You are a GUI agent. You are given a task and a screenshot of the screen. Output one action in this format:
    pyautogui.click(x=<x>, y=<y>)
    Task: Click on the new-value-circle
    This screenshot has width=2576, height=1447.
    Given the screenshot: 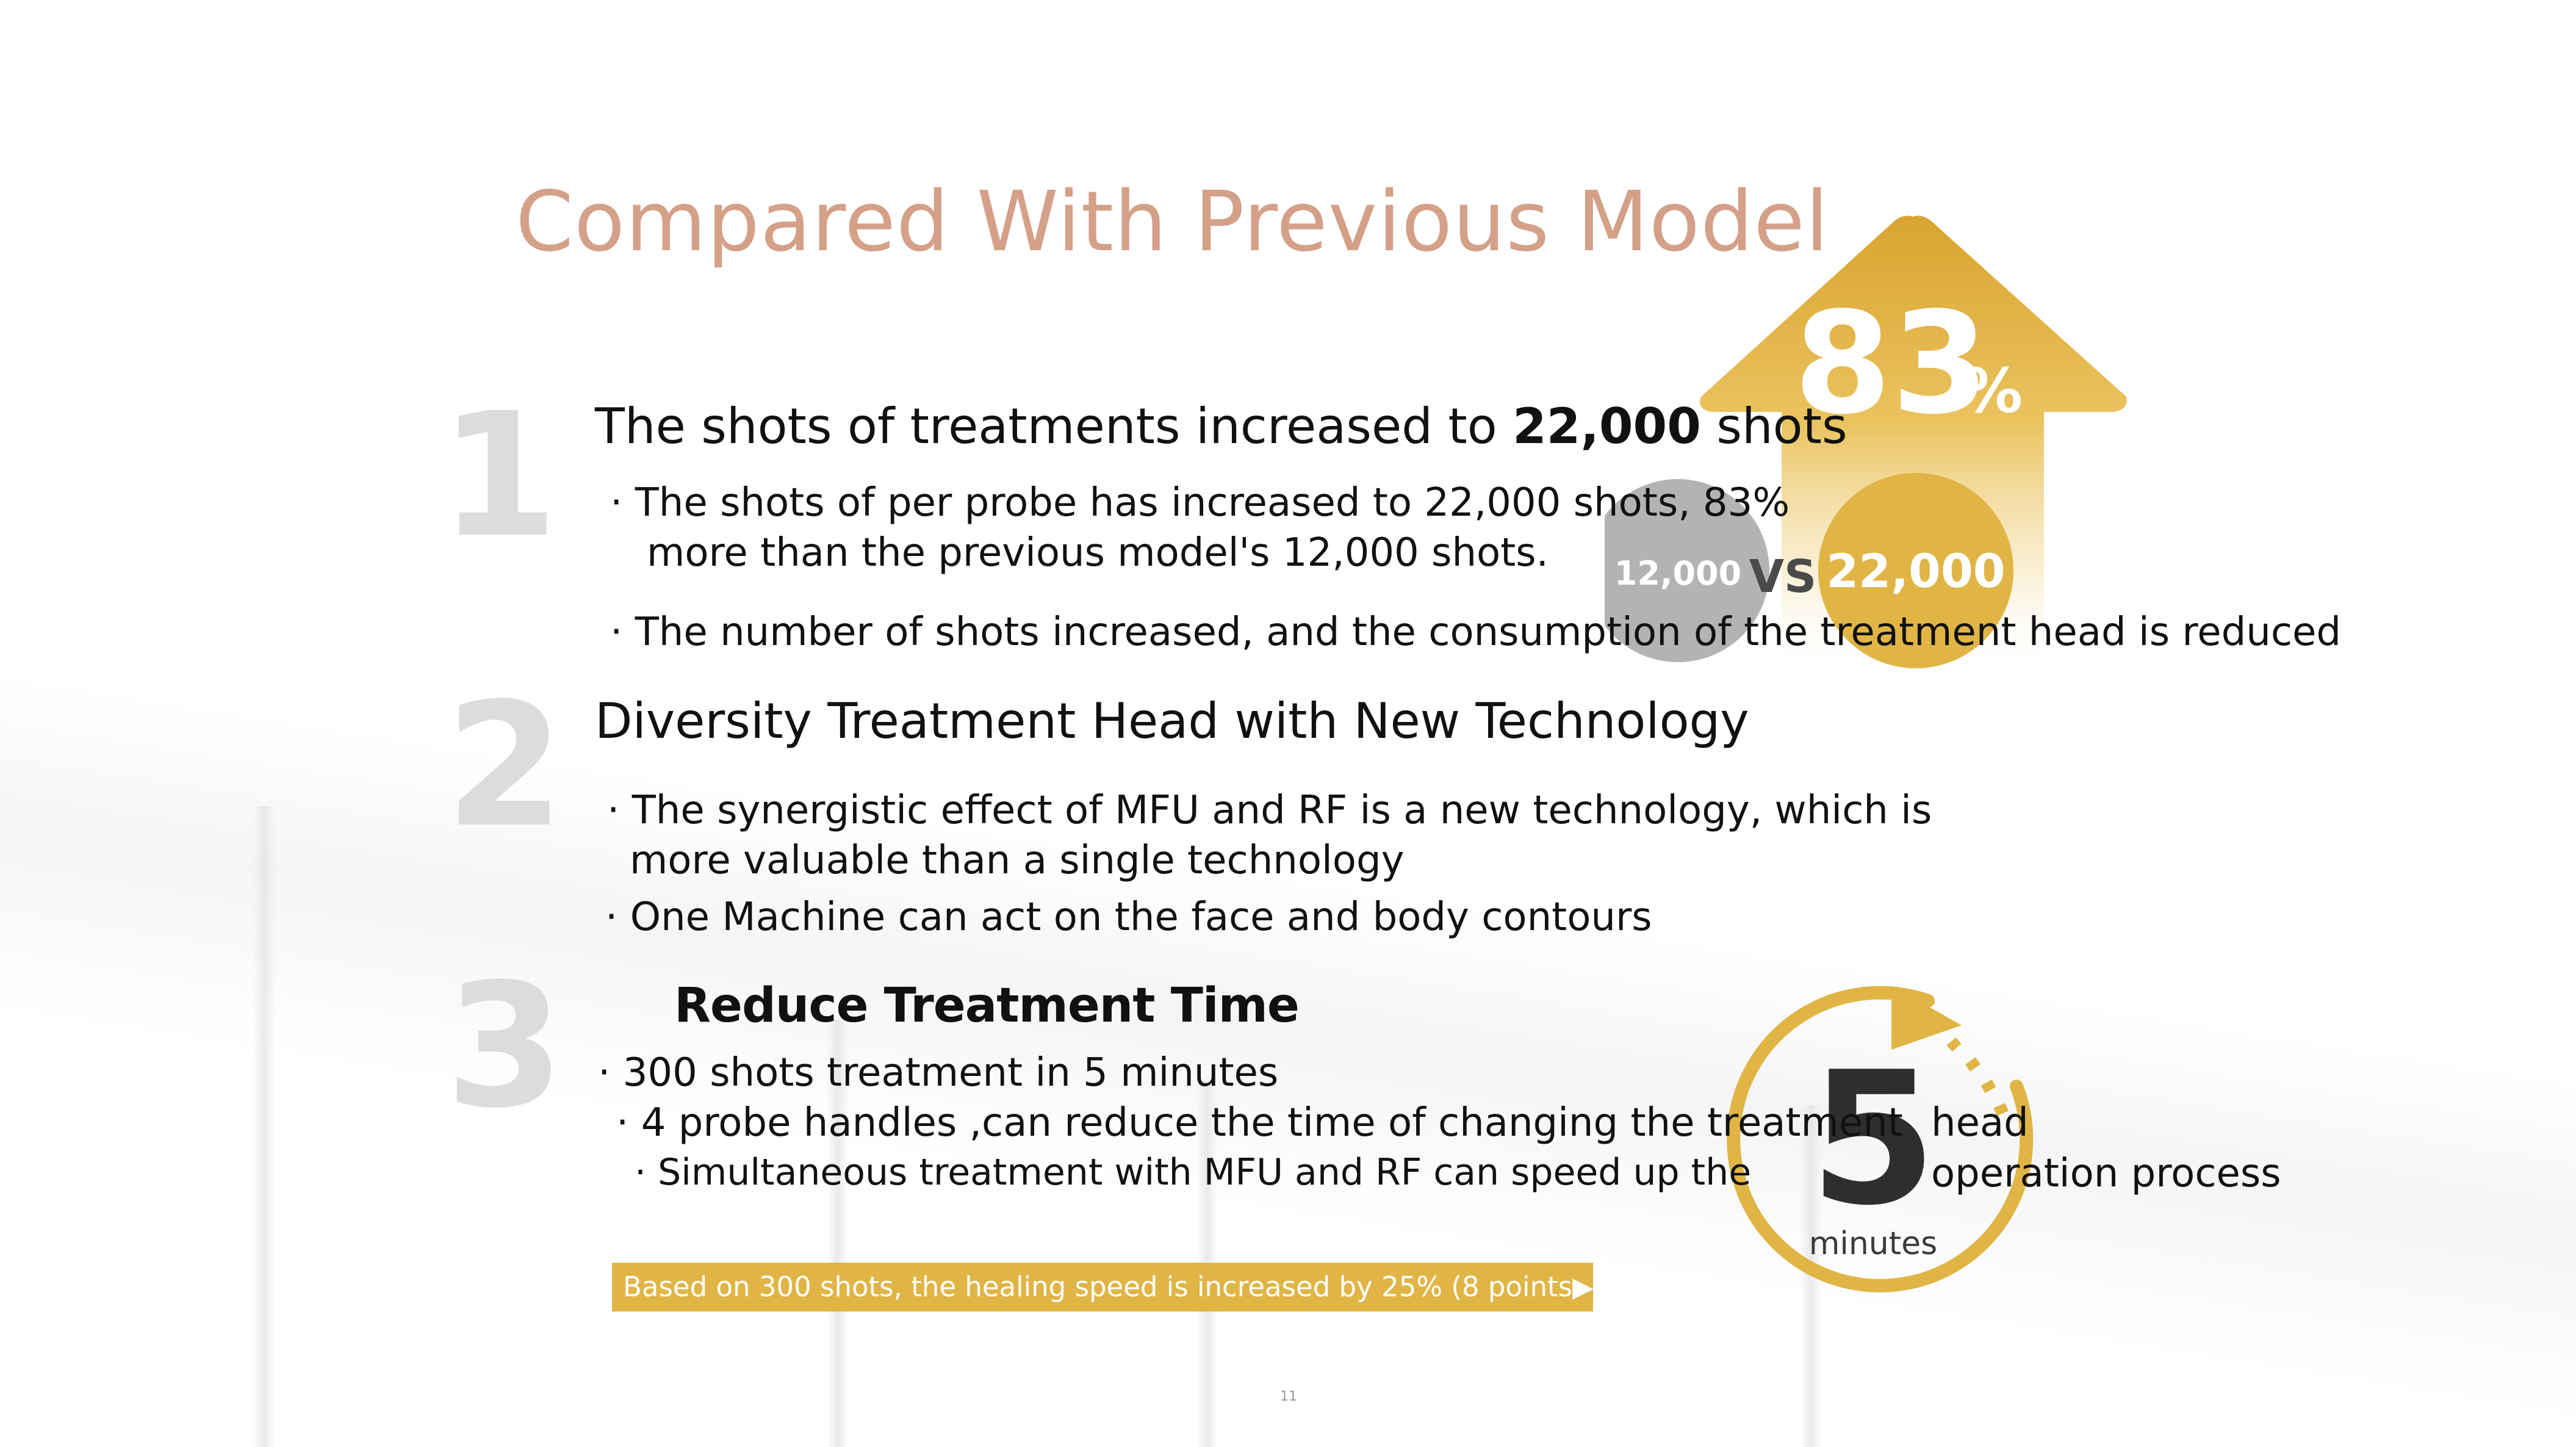 What is the action you would take?
    pyautogui.click(x=1915, y=570)
    